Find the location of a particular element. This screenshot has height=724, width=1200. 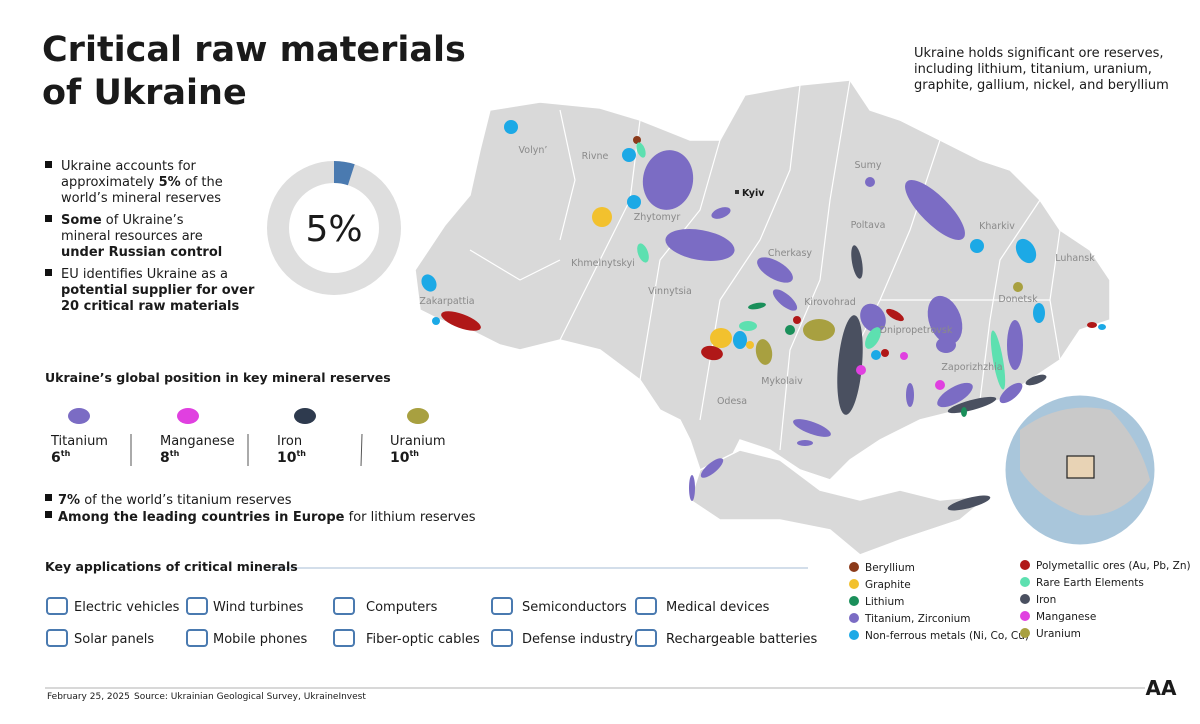

region-label: Odesa is located at coordinates (732, 401).